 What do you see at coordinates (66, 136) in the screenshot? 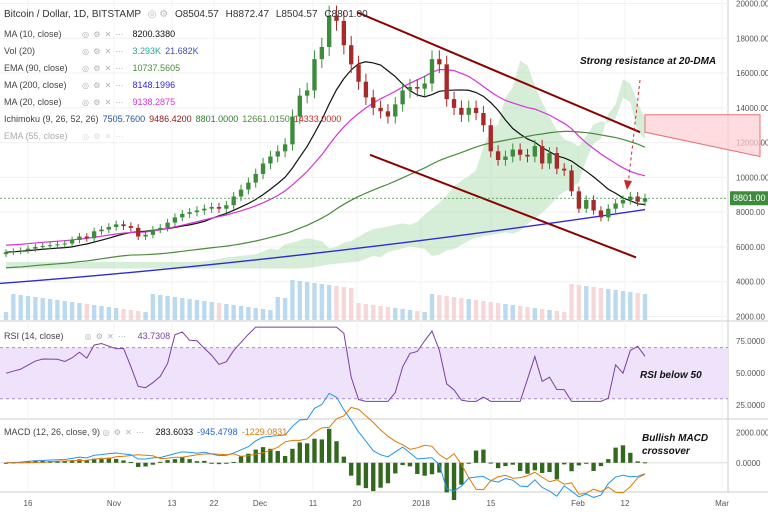
I see `legend-row: EMA (55, close) ◎ ⚙ ✕ ⋯` at bounding box center [66, 136].